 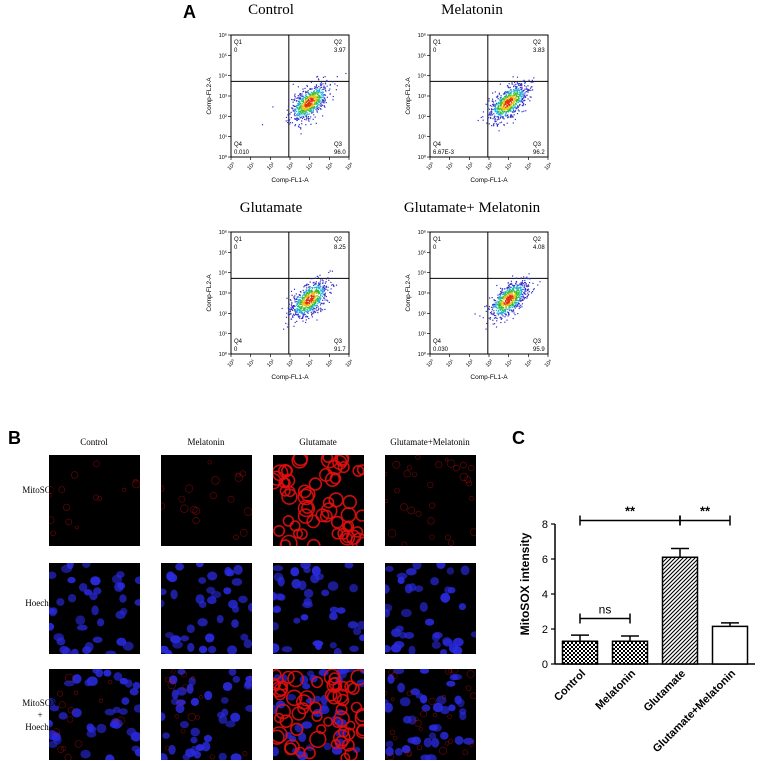 What do you see at coordinates (470, 167) in the screenshot?
I see `x-tick-label: 10²` at bounding box center [470, 167].